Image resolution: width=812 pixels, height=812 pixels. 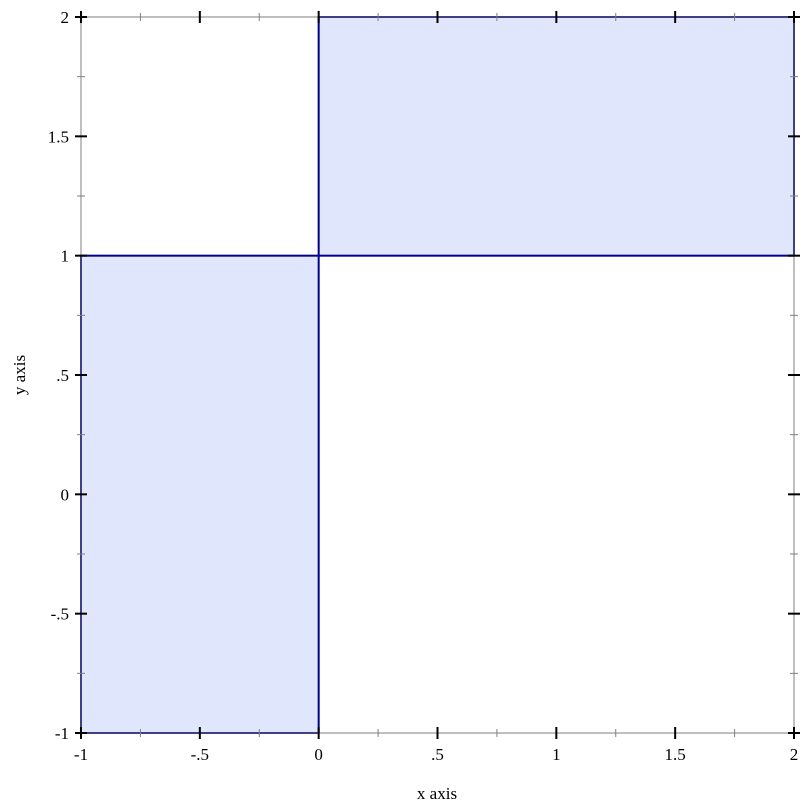 What do you see at coordinates (62, 375) in the screenshot?
I see `y-tick-label: .5` at bounding box center [62, 375].